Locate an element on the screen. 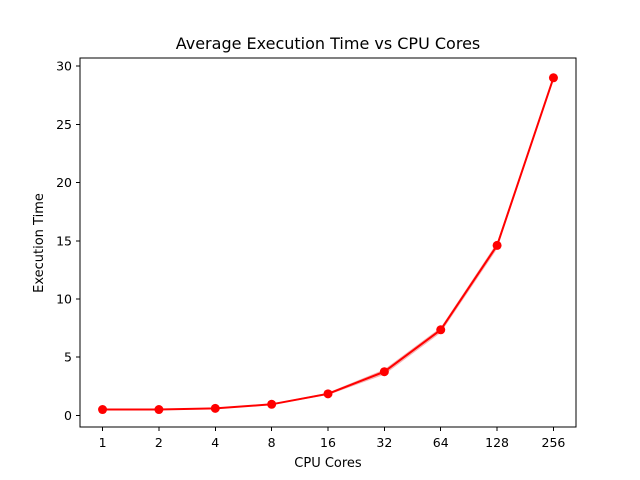 The height and width of the screenshot is (480, 640). y-tick-label: 5 is located at coordinates (68, 357).